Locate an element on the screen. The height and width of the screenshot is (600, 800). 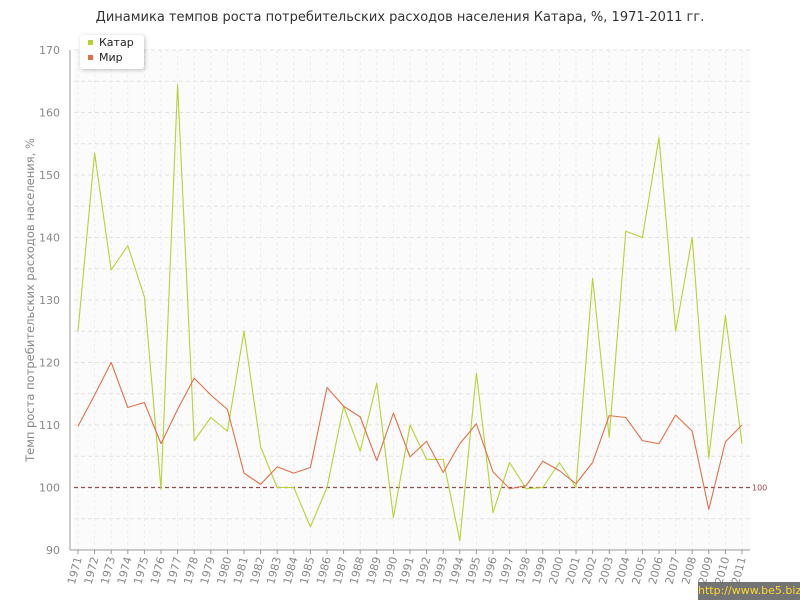
legend-label-qatar: Катар is located at coordinates (116, 42).